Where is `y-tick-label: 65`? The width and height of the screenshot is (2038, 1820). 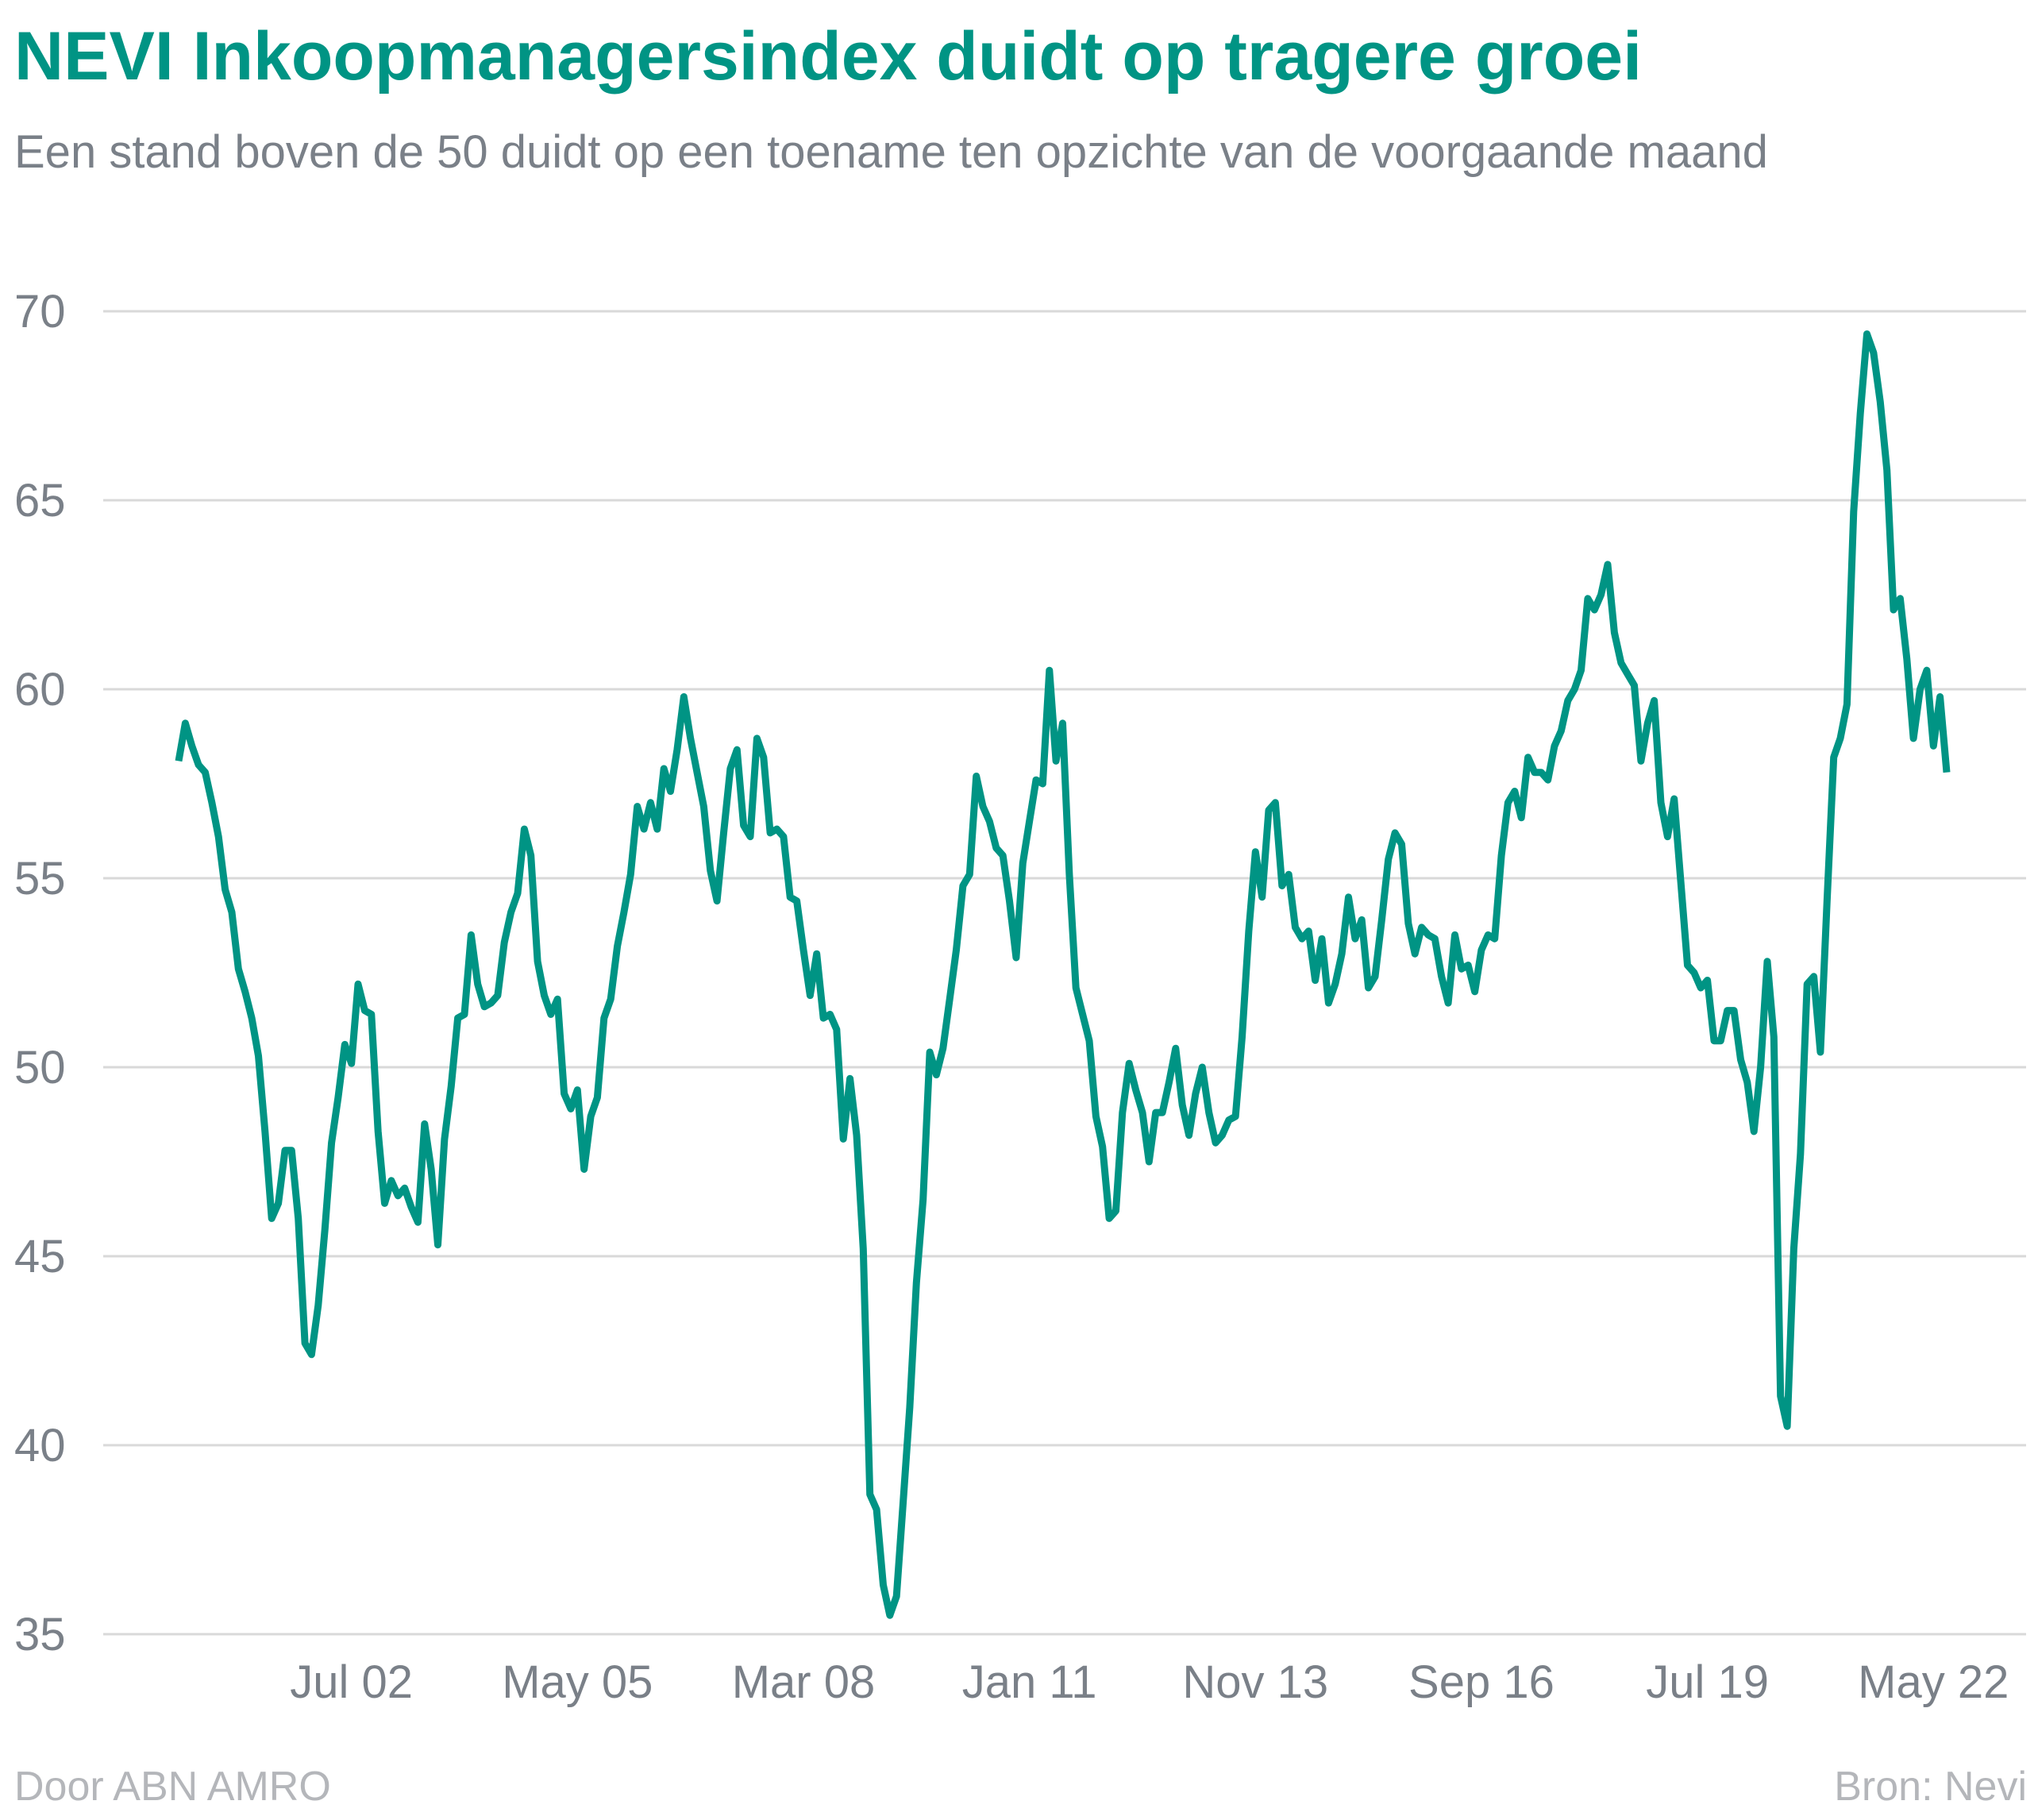 y-tick-label: 65 is located at coordinates (40, 500).